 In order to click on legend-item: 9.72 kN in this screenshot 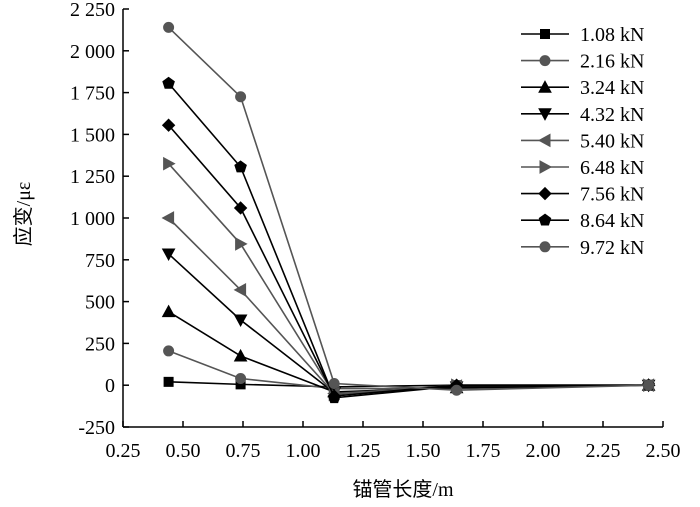, I will do `click(582, 248)`.